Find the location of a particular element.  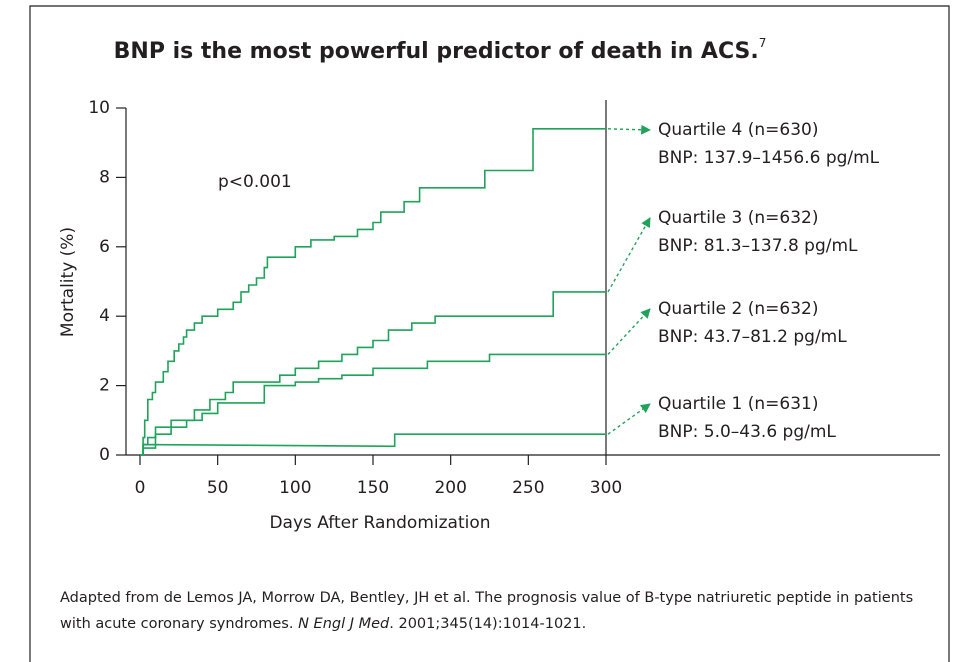

x-tick-label: 50 is located at coordinates (218, 488).